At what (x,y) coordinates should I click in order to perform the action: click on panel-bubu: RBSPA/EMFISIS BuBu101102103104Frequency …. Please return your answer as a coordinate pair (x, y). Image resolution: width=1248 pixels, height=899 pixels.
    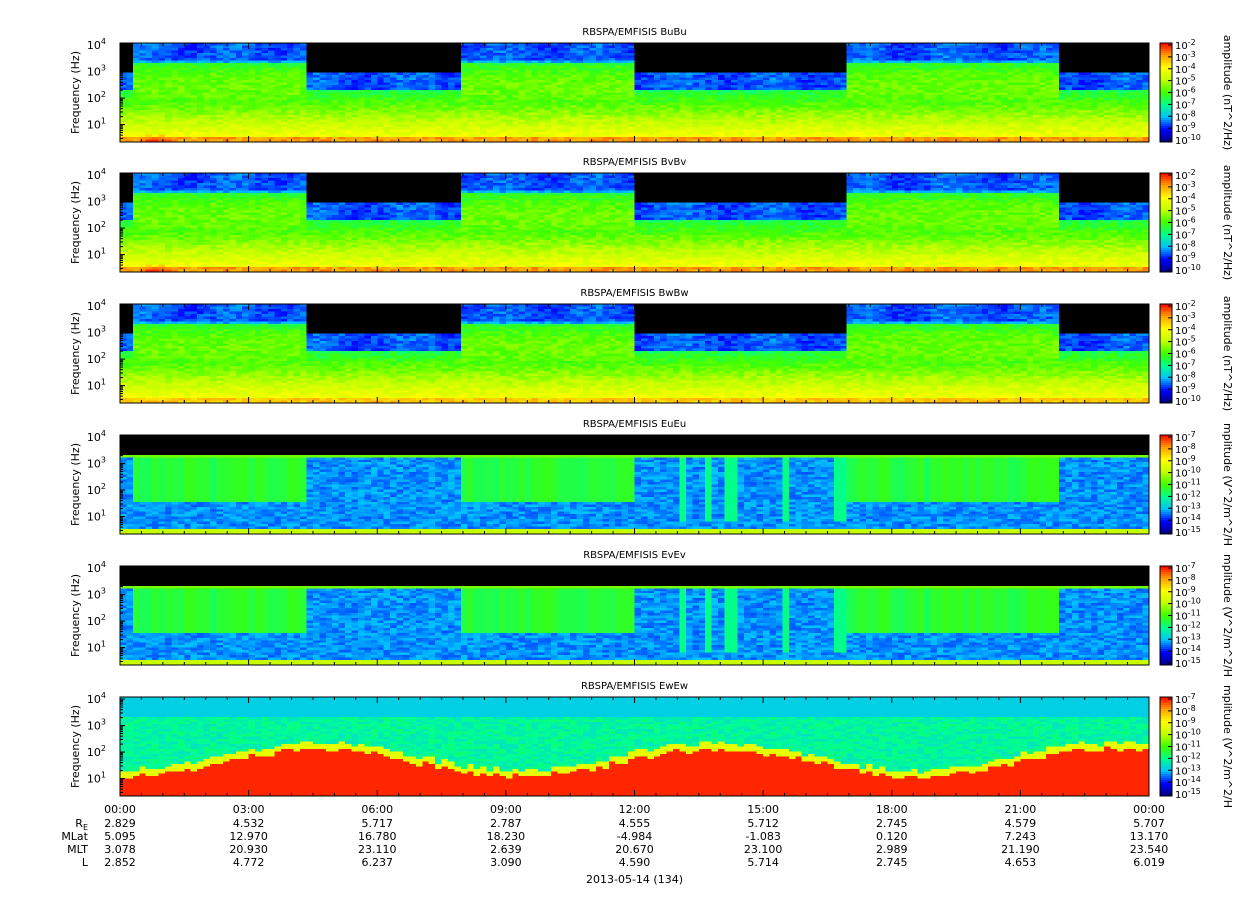
    Looking at the image, I should click on (651, 88).